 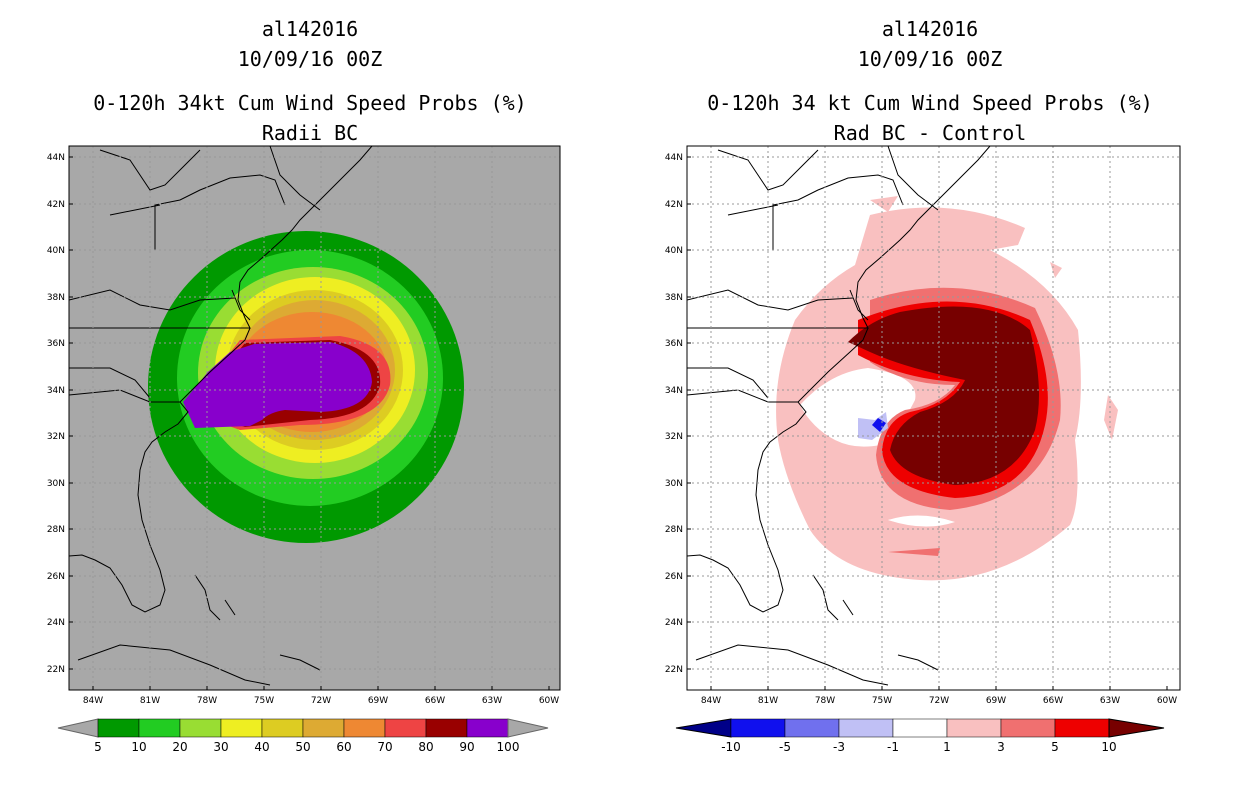 I want to click on diff-zero-patch, so click(x=921, y=521).